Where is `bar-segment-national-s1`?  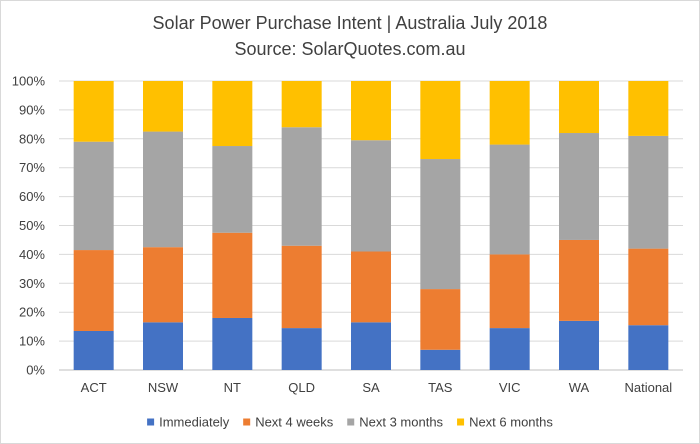 bar-segment-national-s1 is located at coordinates (648, 287).